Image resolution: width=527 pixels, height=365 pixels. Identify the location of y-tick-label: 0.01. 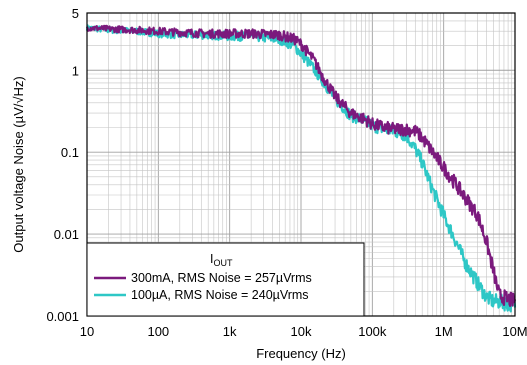
(66, 234).